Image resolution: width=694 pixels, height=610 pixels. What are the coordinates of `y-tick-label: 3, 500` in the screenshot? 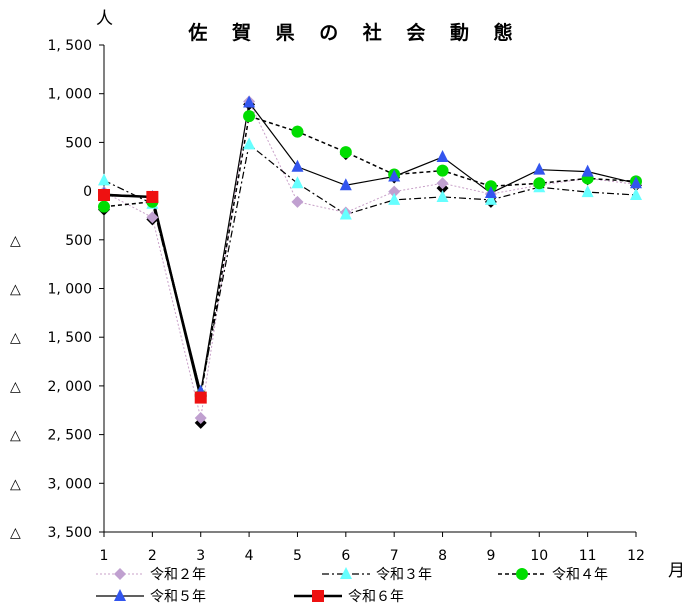 It's located at (69, 533).